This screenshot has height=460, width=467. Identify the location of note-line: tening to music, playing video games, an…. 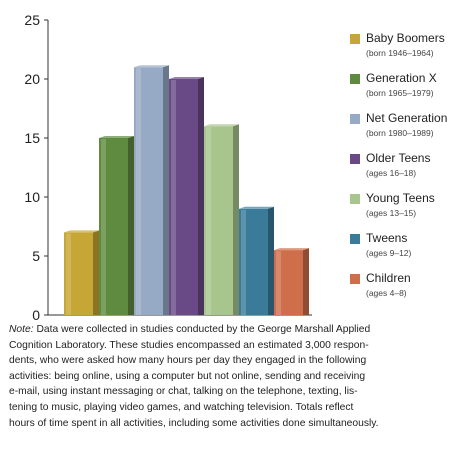
(181, 407).